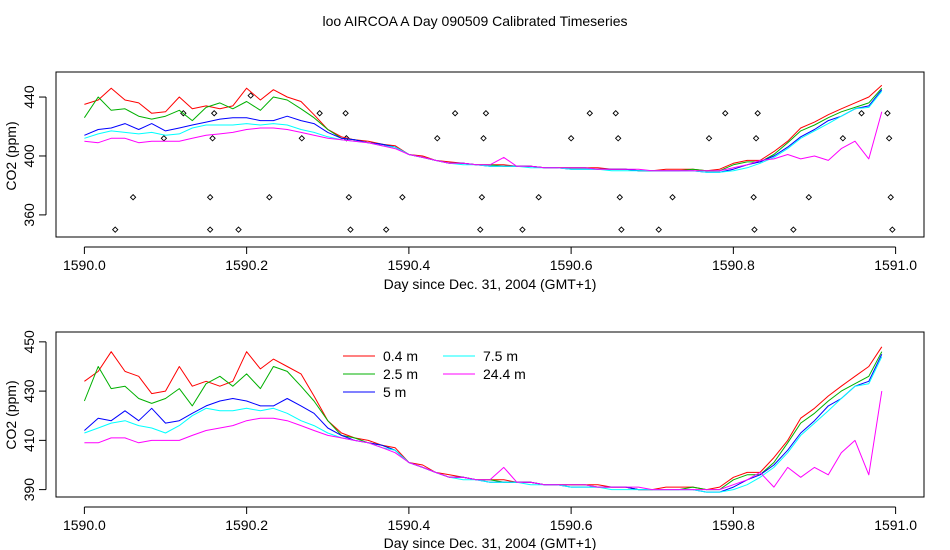 This screenshot has width=950, height=550. I want to click on legend-label-7-5-m: 7.5 m, so click(500, 356).